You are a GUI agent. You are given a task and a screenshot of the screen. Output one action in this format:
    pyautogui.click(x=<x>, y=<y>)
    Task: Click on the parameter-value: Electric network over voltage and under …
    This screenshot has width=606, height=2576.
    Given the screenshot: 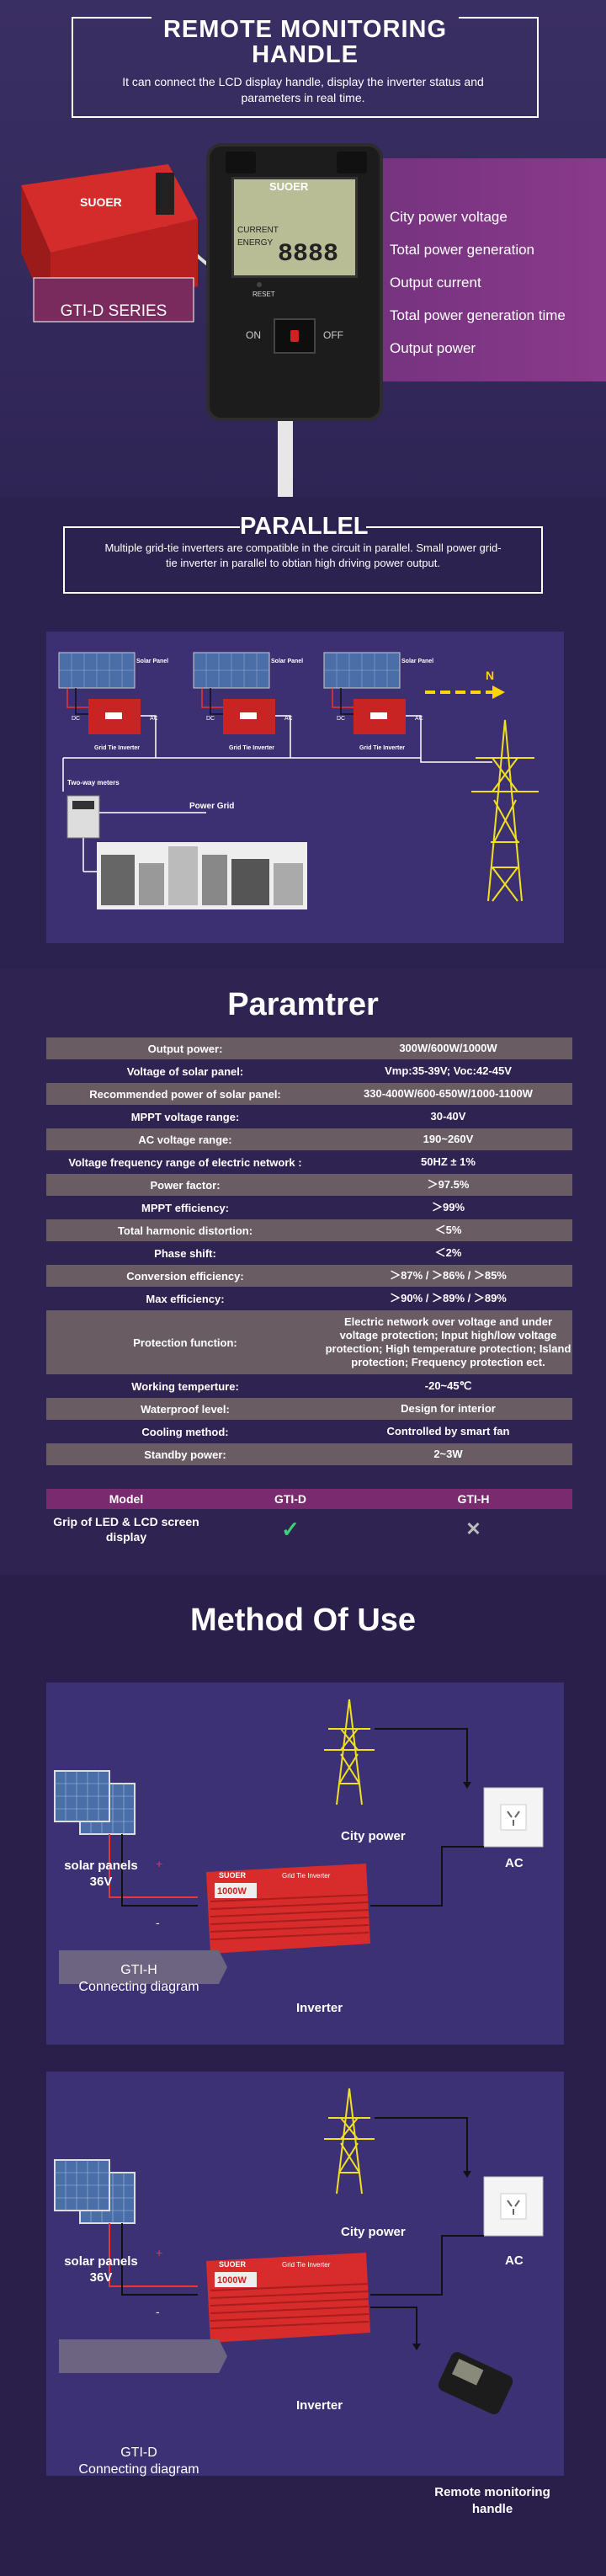 What is the action you would take?
    pyautogui.click(x=448, y=1341)
    